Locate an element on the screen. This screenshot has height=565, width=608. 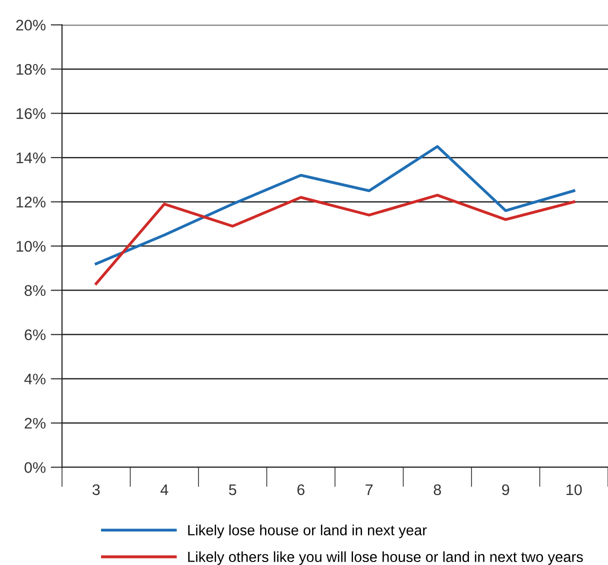
y-tick-label: 18% is located at coordinates (31, 69).